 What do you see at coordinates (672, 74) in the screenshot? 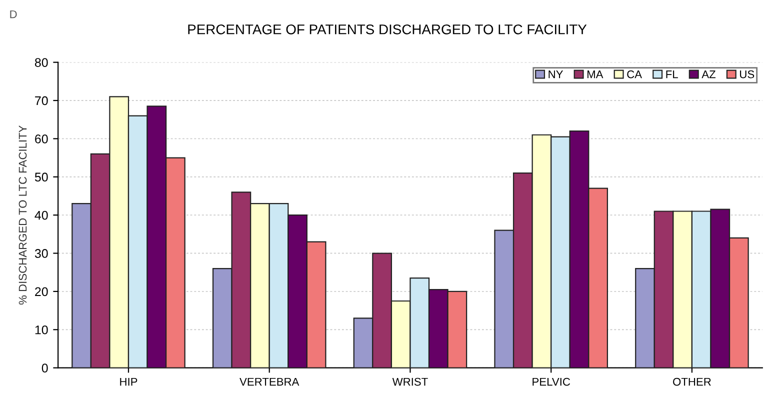
I see `legend-label: FL` at bounding box center [672, 74].